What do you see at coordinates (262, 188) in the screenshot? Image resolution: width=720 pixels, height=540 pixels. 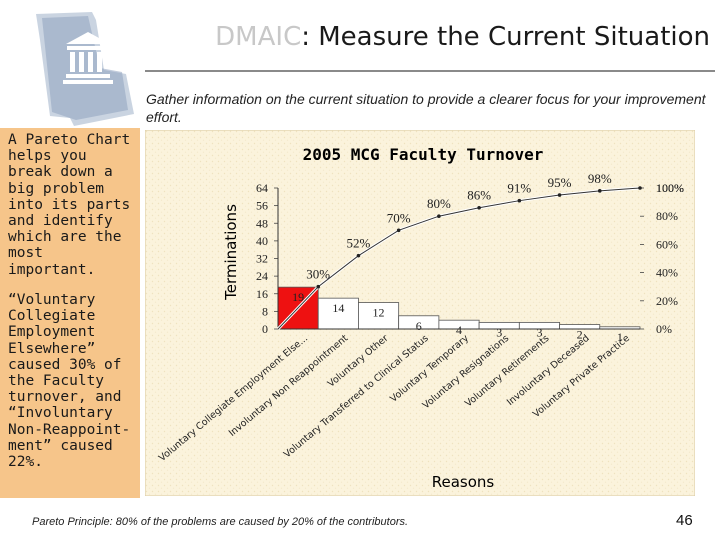 I see `y-tick-label: 64` at bounding box center [262, 188].